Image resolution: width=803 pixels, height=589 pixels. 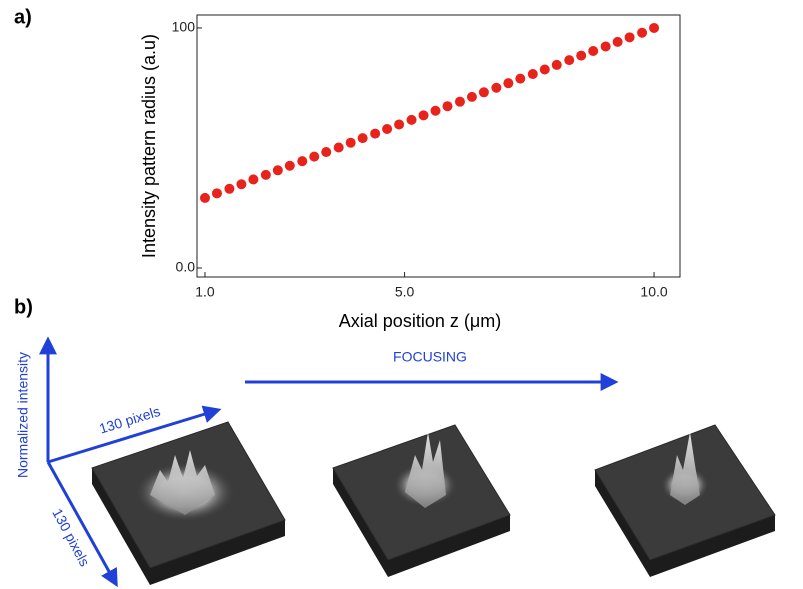 What do you see at coordinates (420, 321) in the screenshot?
I see `x-axis-label: Axial position z (μm)` at bounding box center [420, 321].